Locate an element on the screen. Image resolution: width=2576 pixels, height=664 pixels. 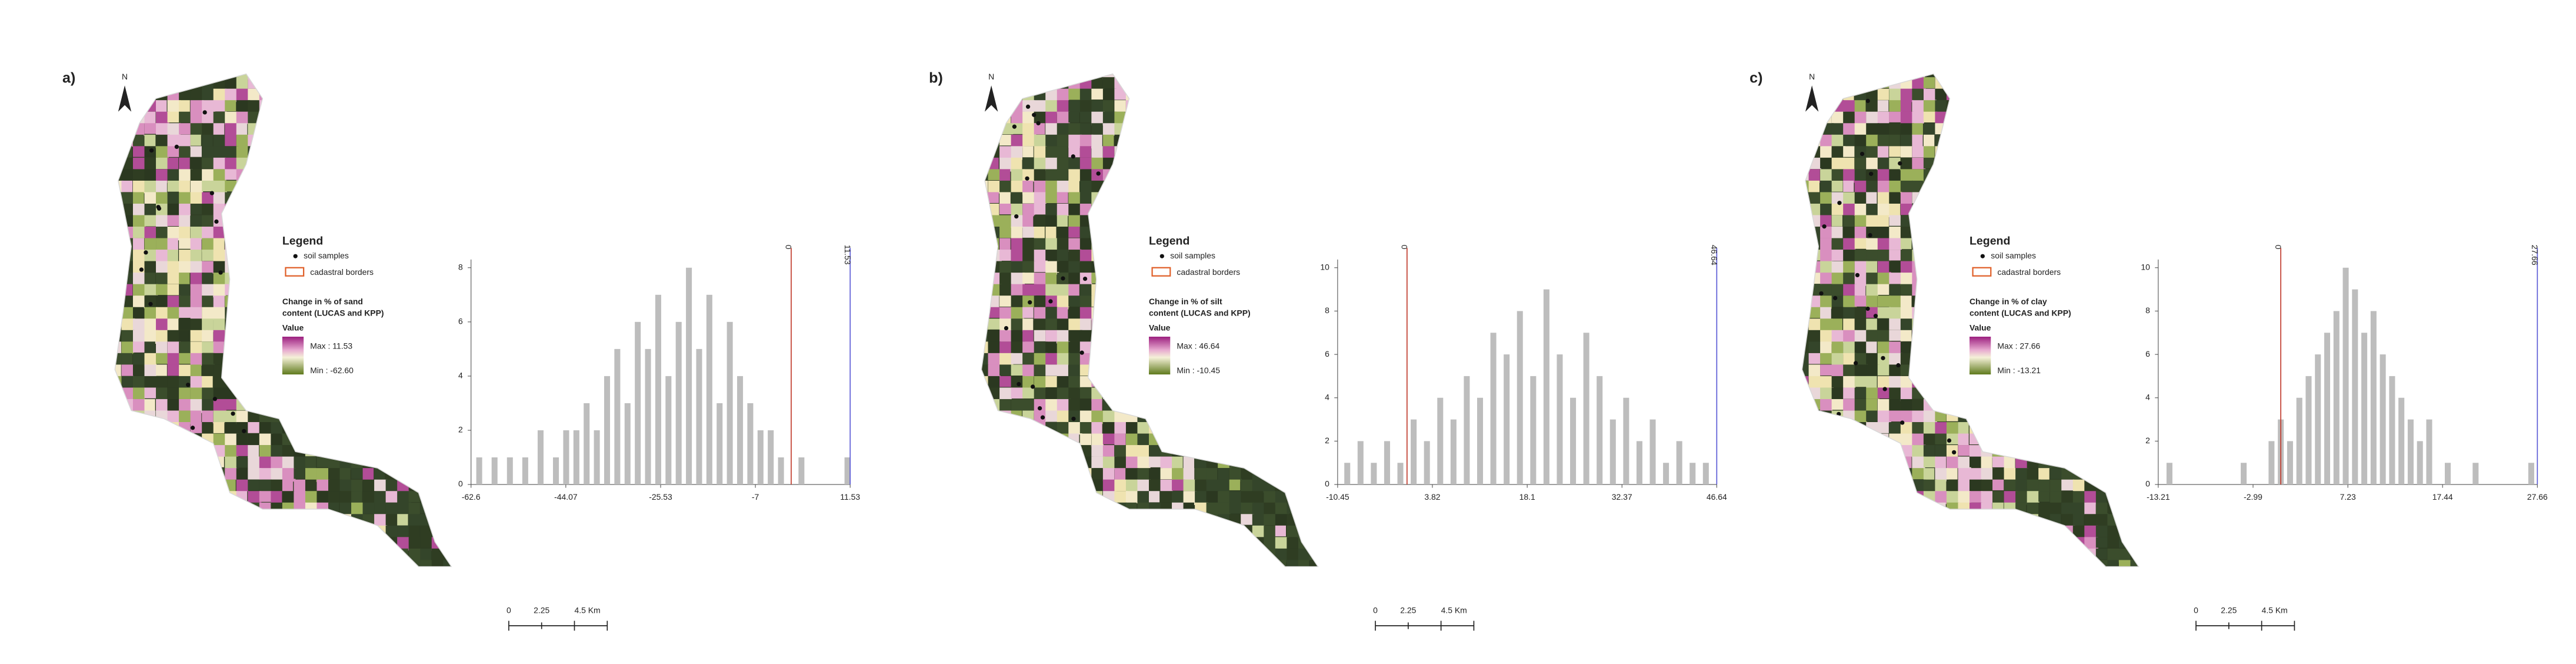
x-tick-label: -10.45 is located at coordinates (1337, 497).